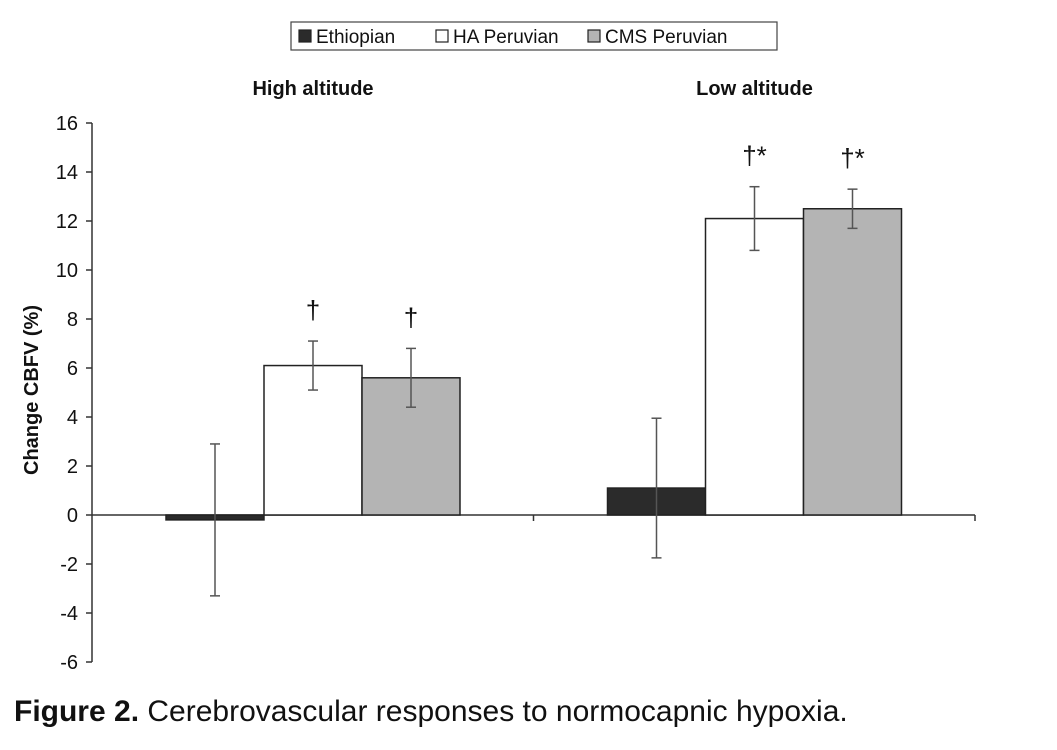 Image resolution: width=1057 pixels, height=750 pixels. Describe the element at coordinates (67, 271) in the screenshot. I see `y-tick-label: 10` at that location.